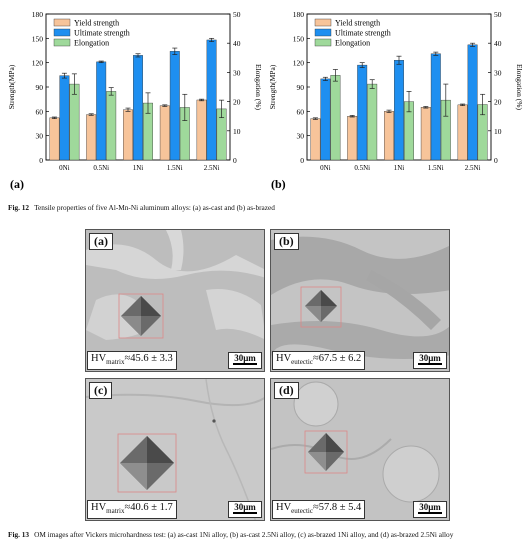  What do you see at coordinates (237, 72) in the screenshot?
I see `y2-tick-label: 30` at bounding box center [237, 72].